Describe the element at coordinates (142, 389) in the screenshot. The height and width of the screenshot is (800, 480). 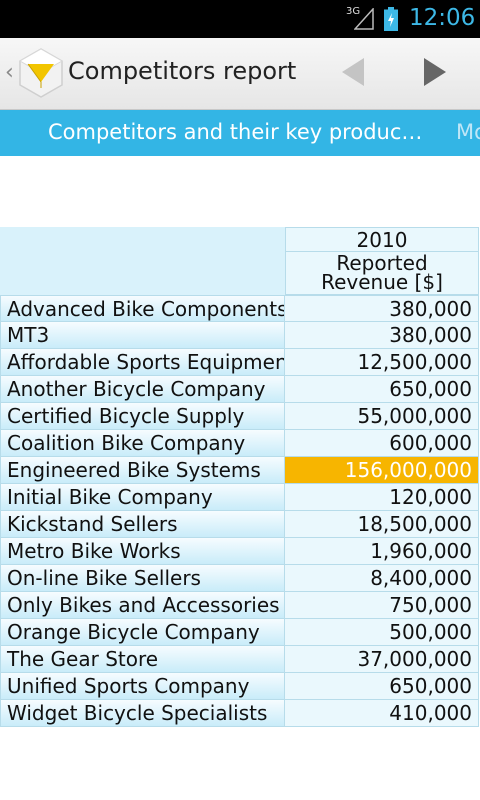
I see `company-name: Another Bicycle Company` at that location.